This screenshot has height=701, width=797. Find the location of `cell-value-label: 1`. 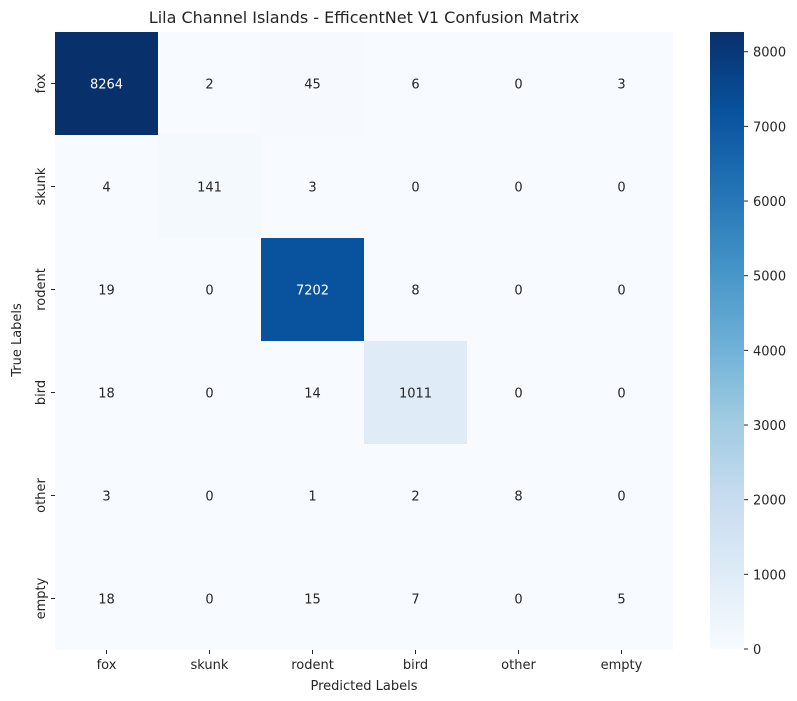

cell-value-label: 1 is located at coordinates (312, 497).